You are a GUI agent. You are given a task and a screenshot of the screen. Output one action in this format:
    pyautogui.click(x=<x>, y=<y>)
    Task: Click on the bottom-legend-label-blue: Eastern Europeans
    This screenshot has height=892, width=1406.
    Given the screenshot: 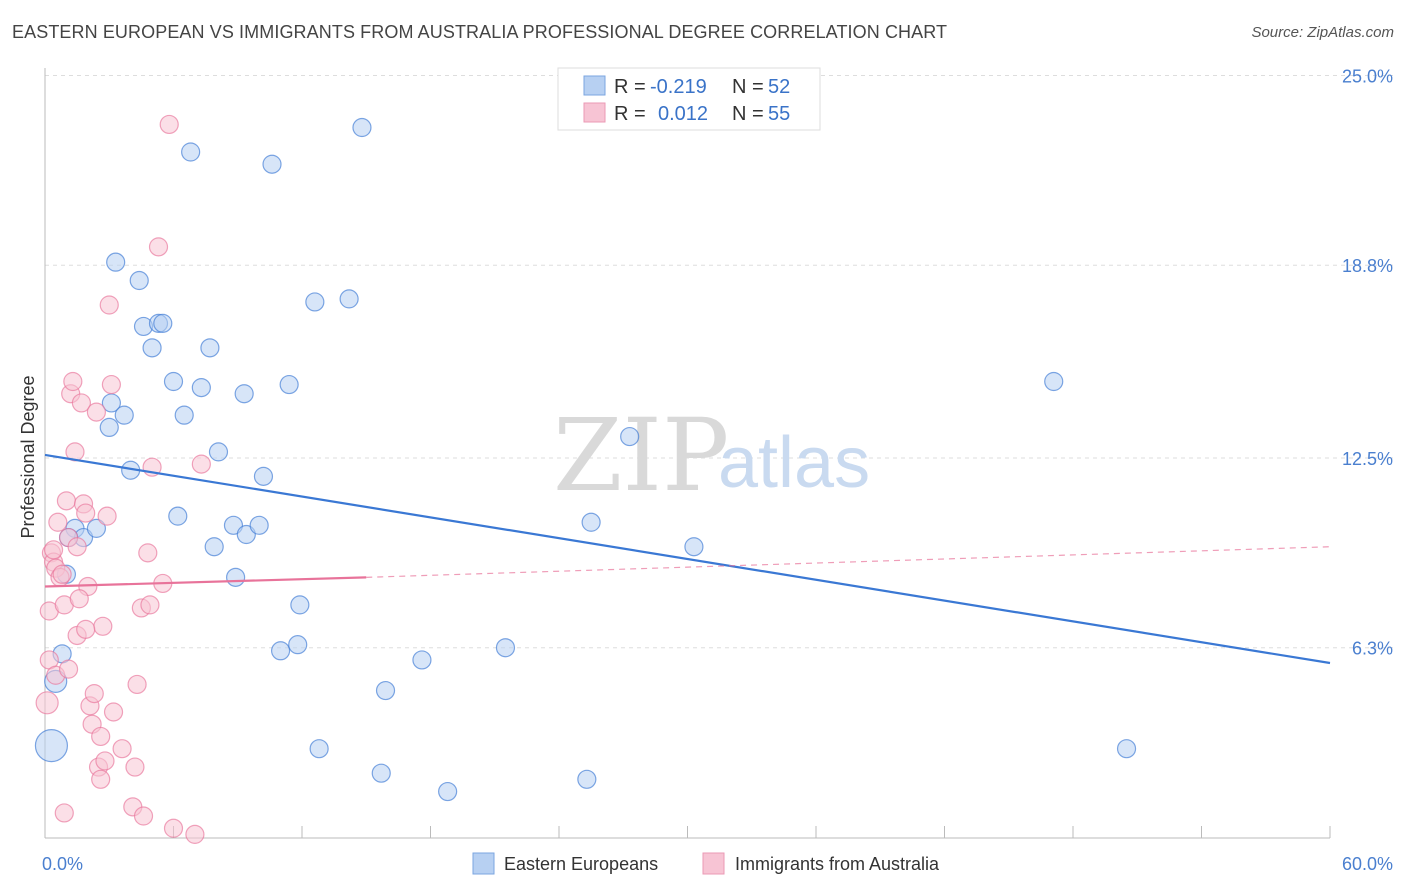 What is the action you would take?
    pyautogui.click(x=581, y=864)
    